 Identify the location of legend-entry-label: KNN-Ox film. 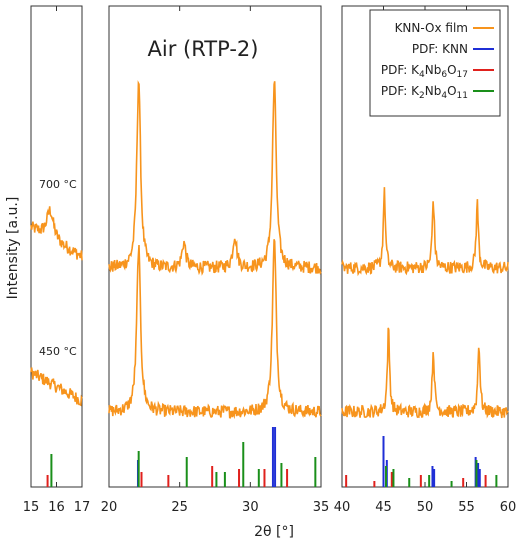
(431, 28).